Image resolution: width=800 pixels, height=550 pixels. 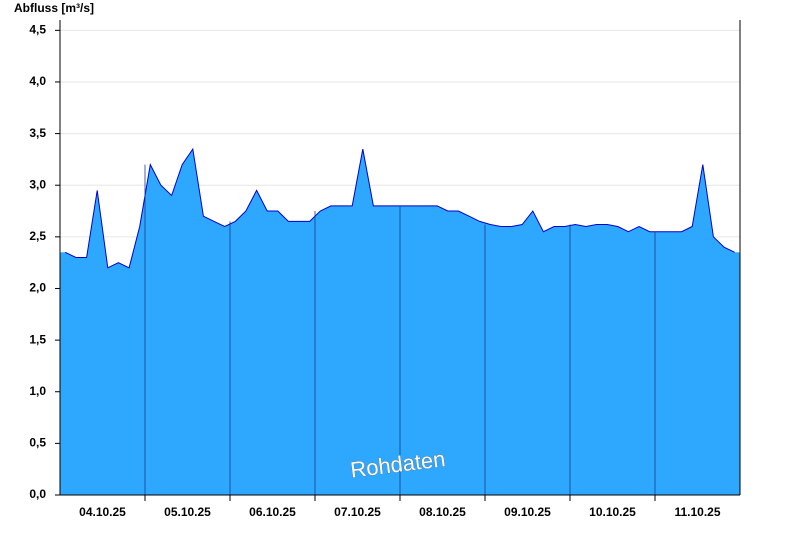 I want to click on y-tick-label: 0,5, so click(x=37, y=443).